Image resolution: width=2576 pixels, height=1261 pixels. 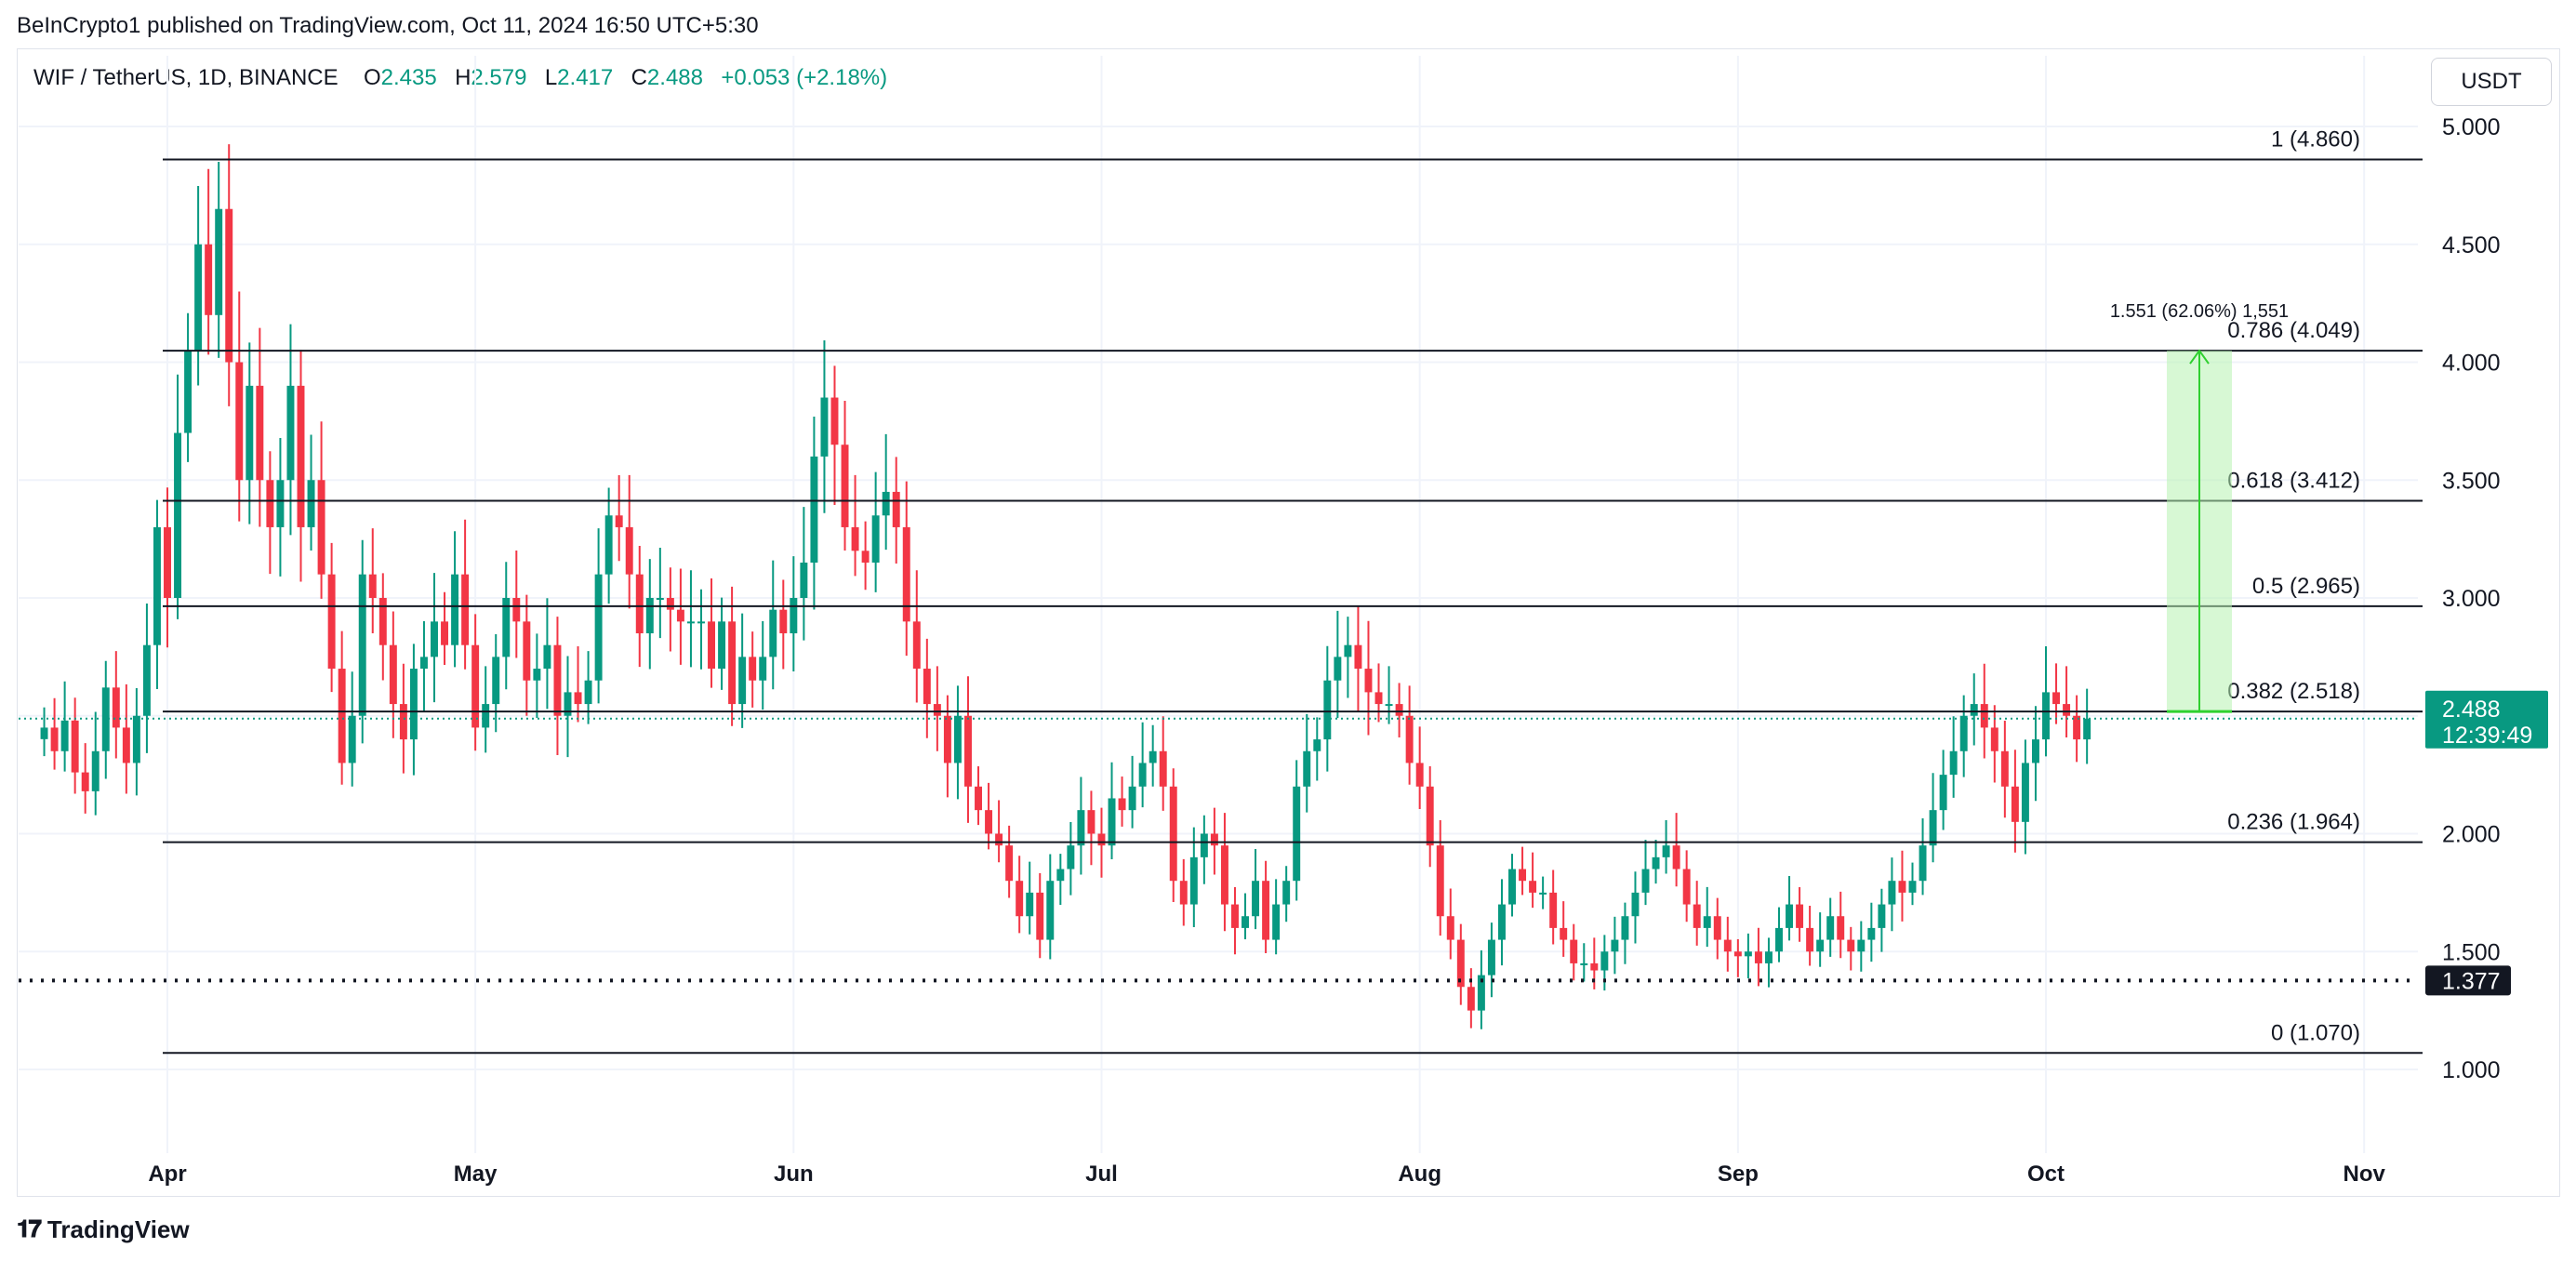 I want to click on symbol-label: WIF / TetherUS, 1D, BINANCE, so click(x=186, y=77).